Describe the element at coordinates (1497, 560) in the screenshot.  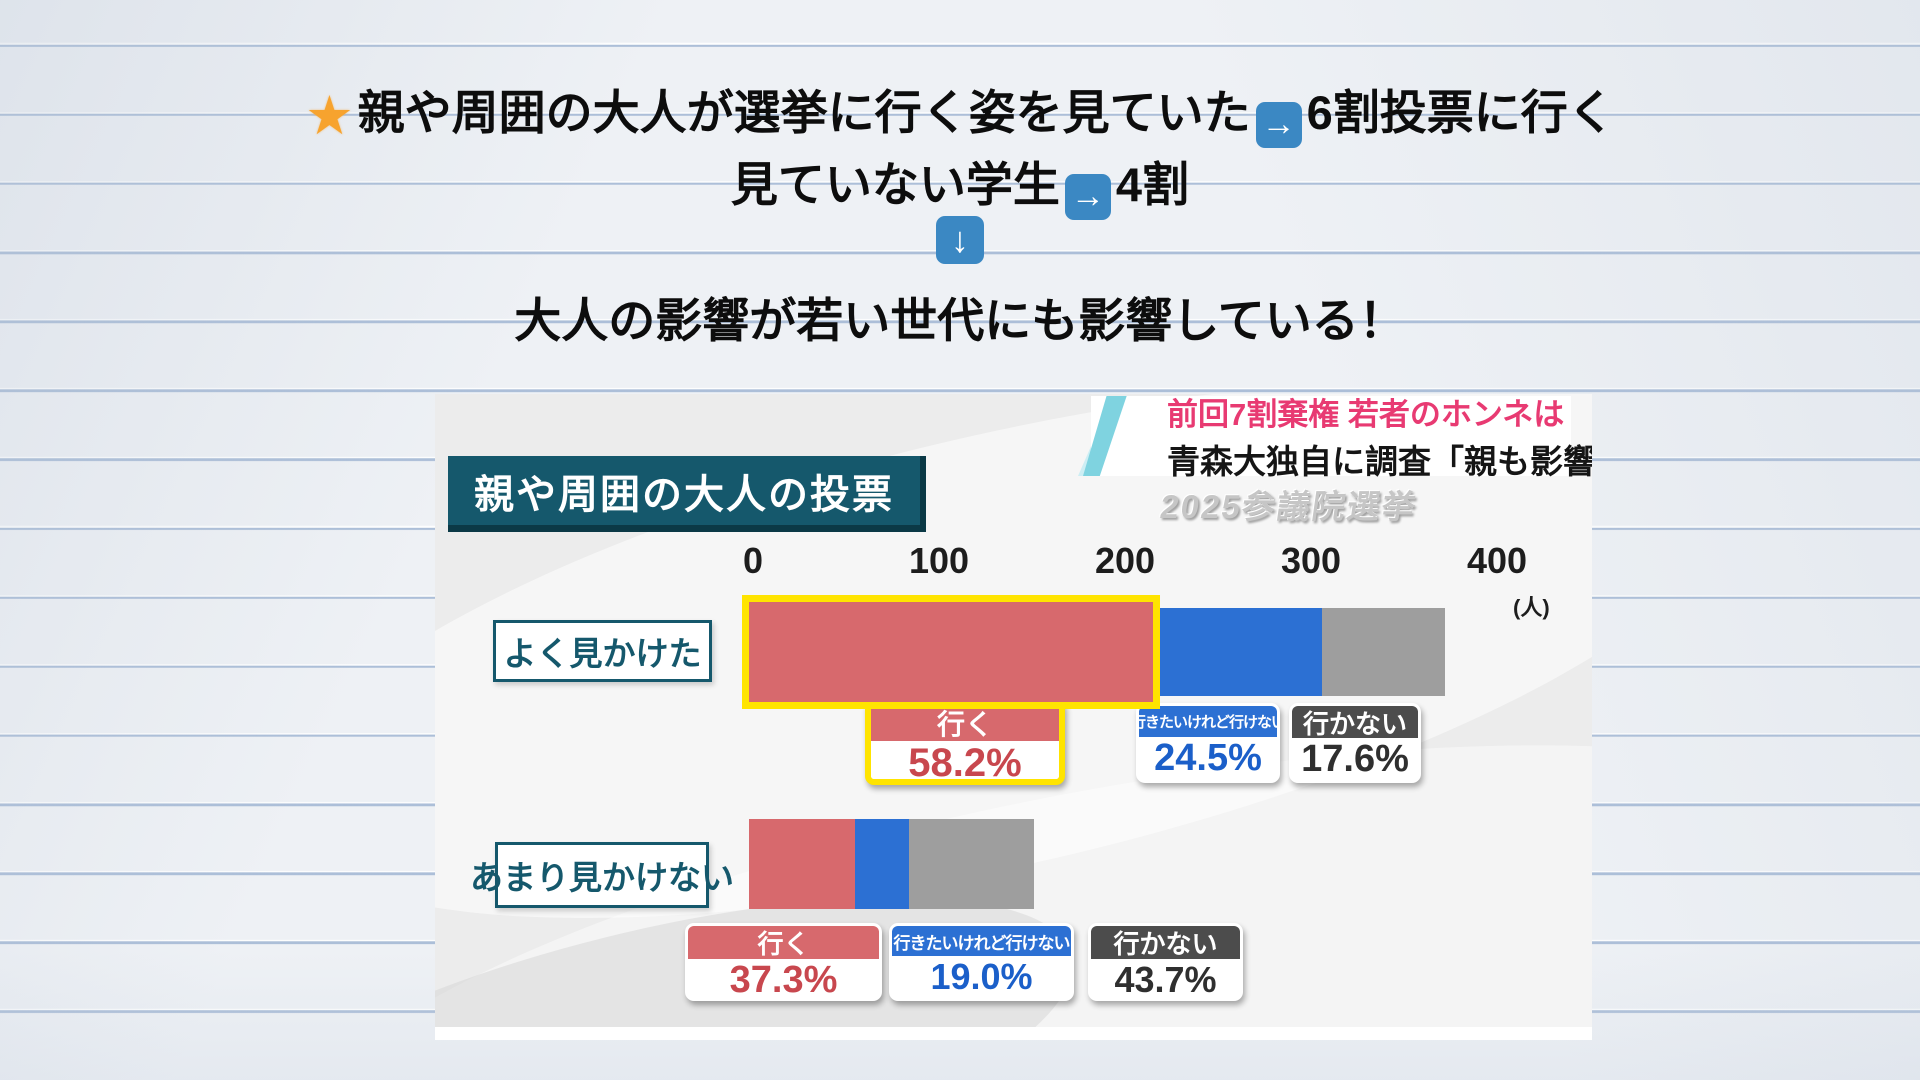
I see `x-axis-tick: 400` at that location.